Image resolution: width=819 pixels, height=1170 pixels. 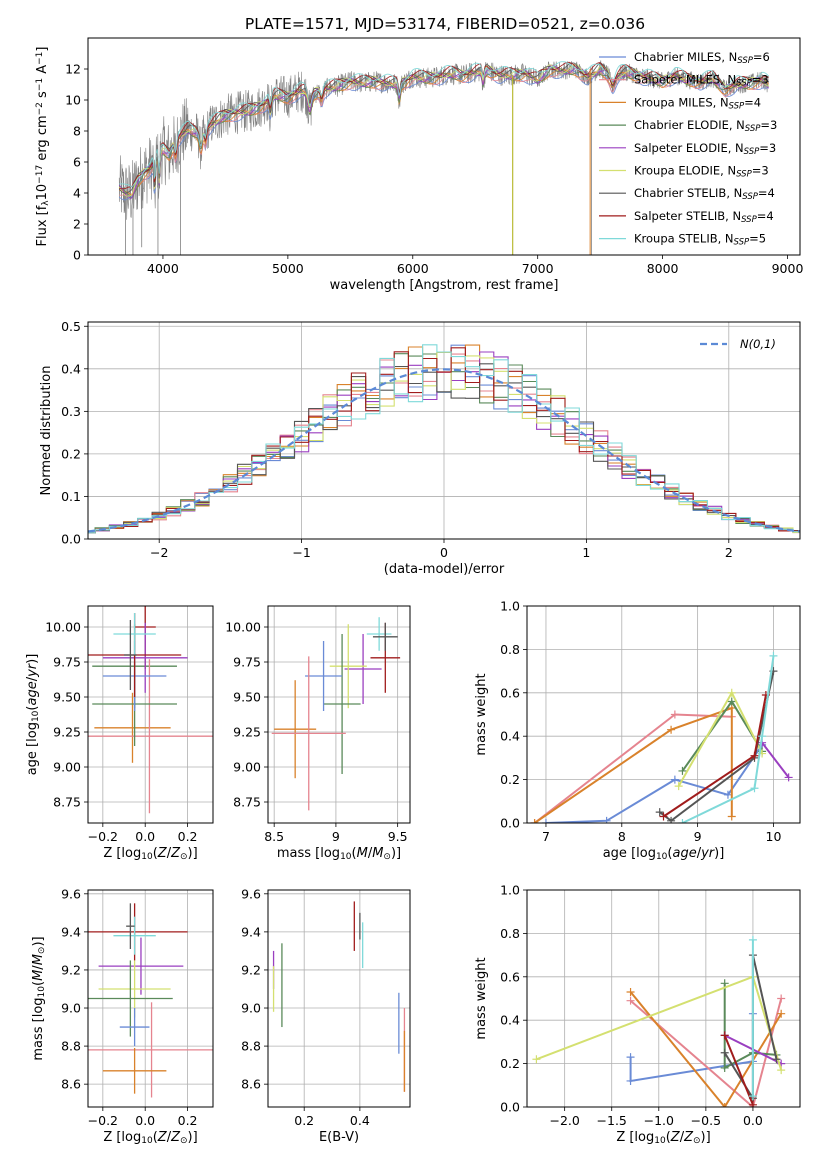 I want to click on x-tick-label: 7000, so click(x=538, y=268).